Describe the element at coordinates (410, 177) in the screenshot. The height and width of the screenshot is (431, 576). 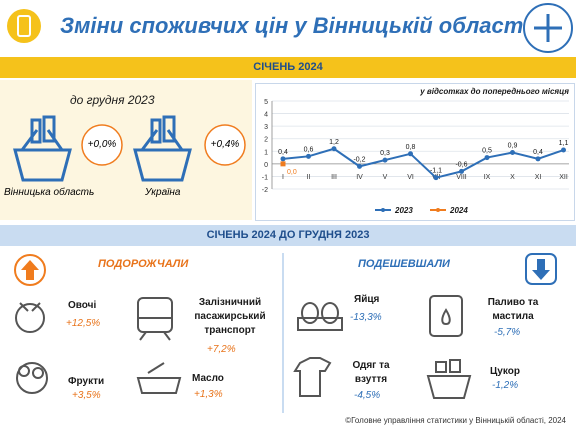
I see `x-tick-label: VI` at that location.